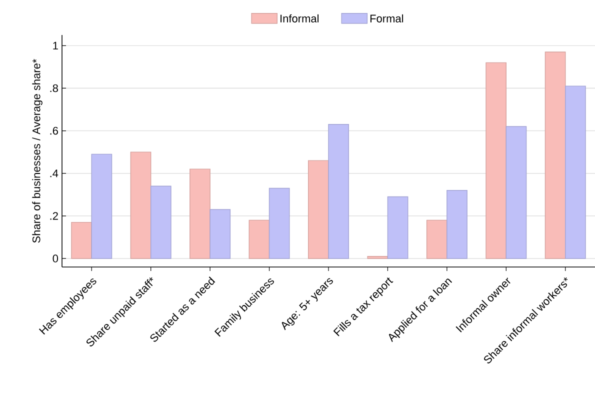  What do you see at coordinates (54, 88) in the screenshot?
I see `y-tick-label: .8` at bounding box center [54, 88].